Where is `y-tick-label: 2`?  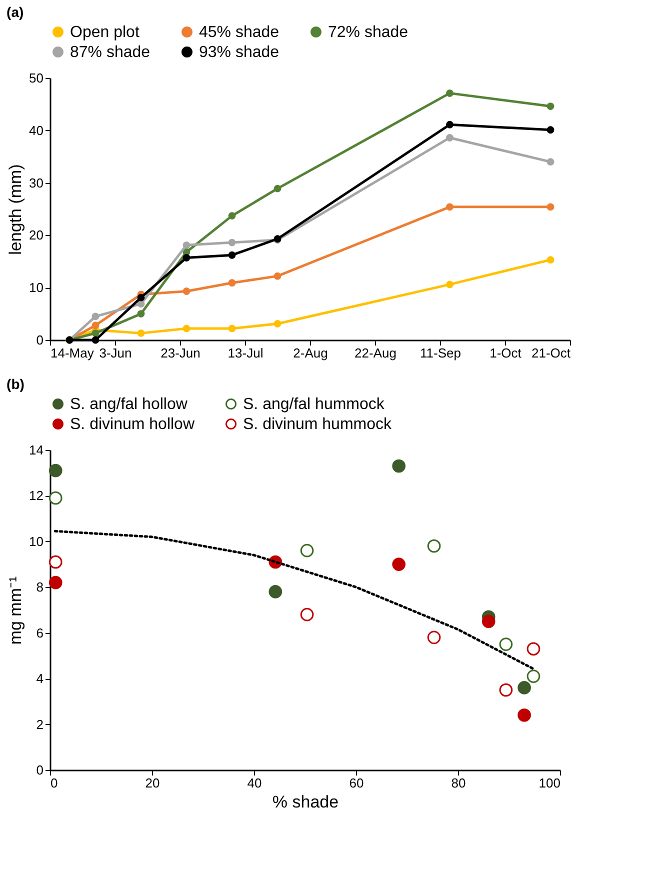 y-tick-label: 2 is located at coordinates (40, 724).